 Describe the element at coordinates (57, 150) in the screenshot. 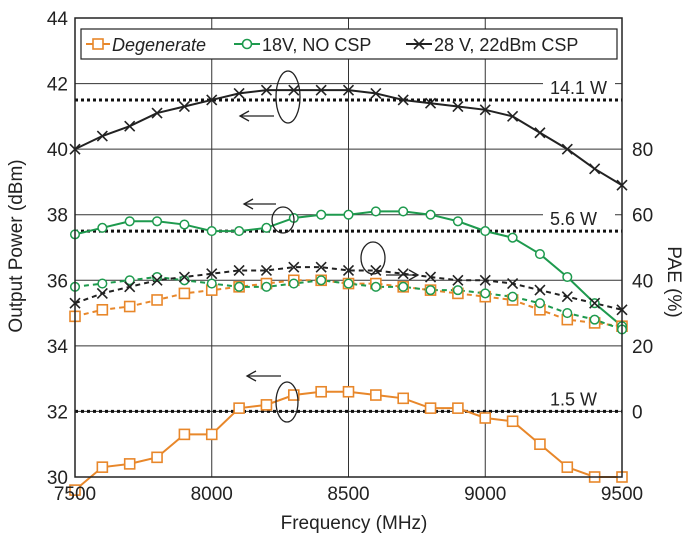

I see `y-tick-label: 40` at that location.